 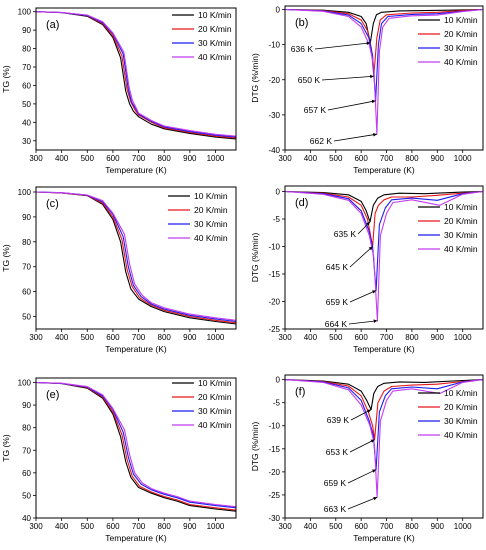 What do you see at coordinates (301, 23) in the screenshot?
I see `panel-label: (b)` at bounding box center [301, 23].